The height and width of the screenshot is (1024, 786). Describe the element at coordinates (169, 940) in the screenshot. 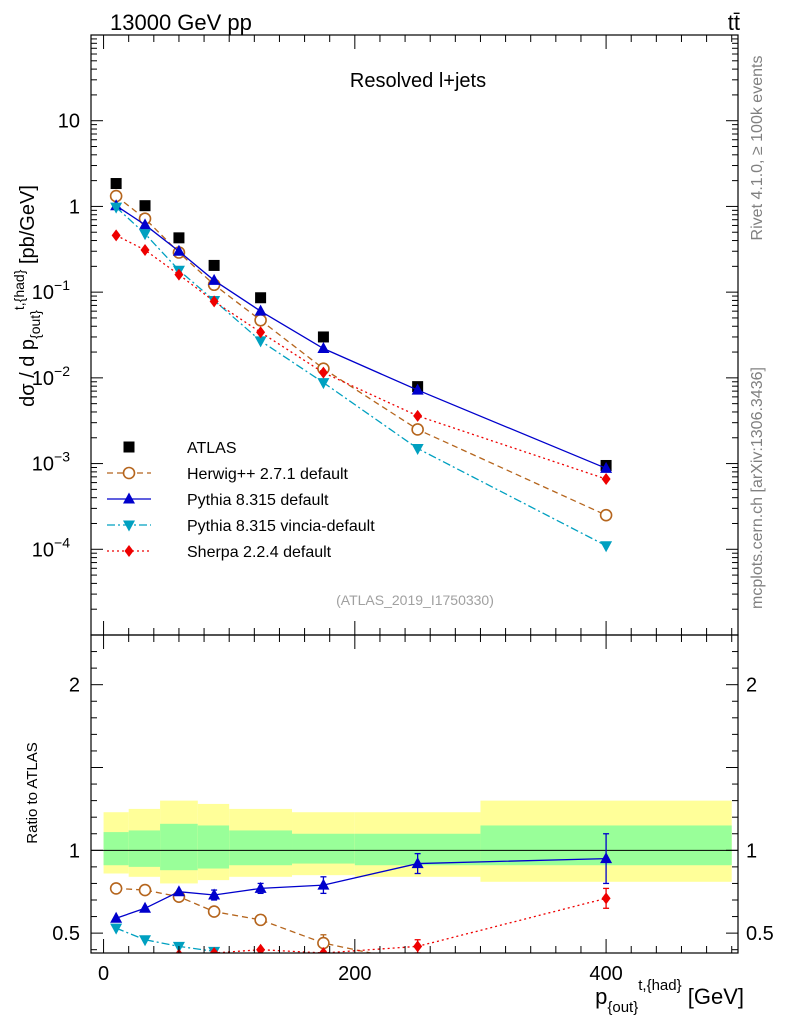

I see `ratio-line-pythia-8-315-vincia-default` at that location.